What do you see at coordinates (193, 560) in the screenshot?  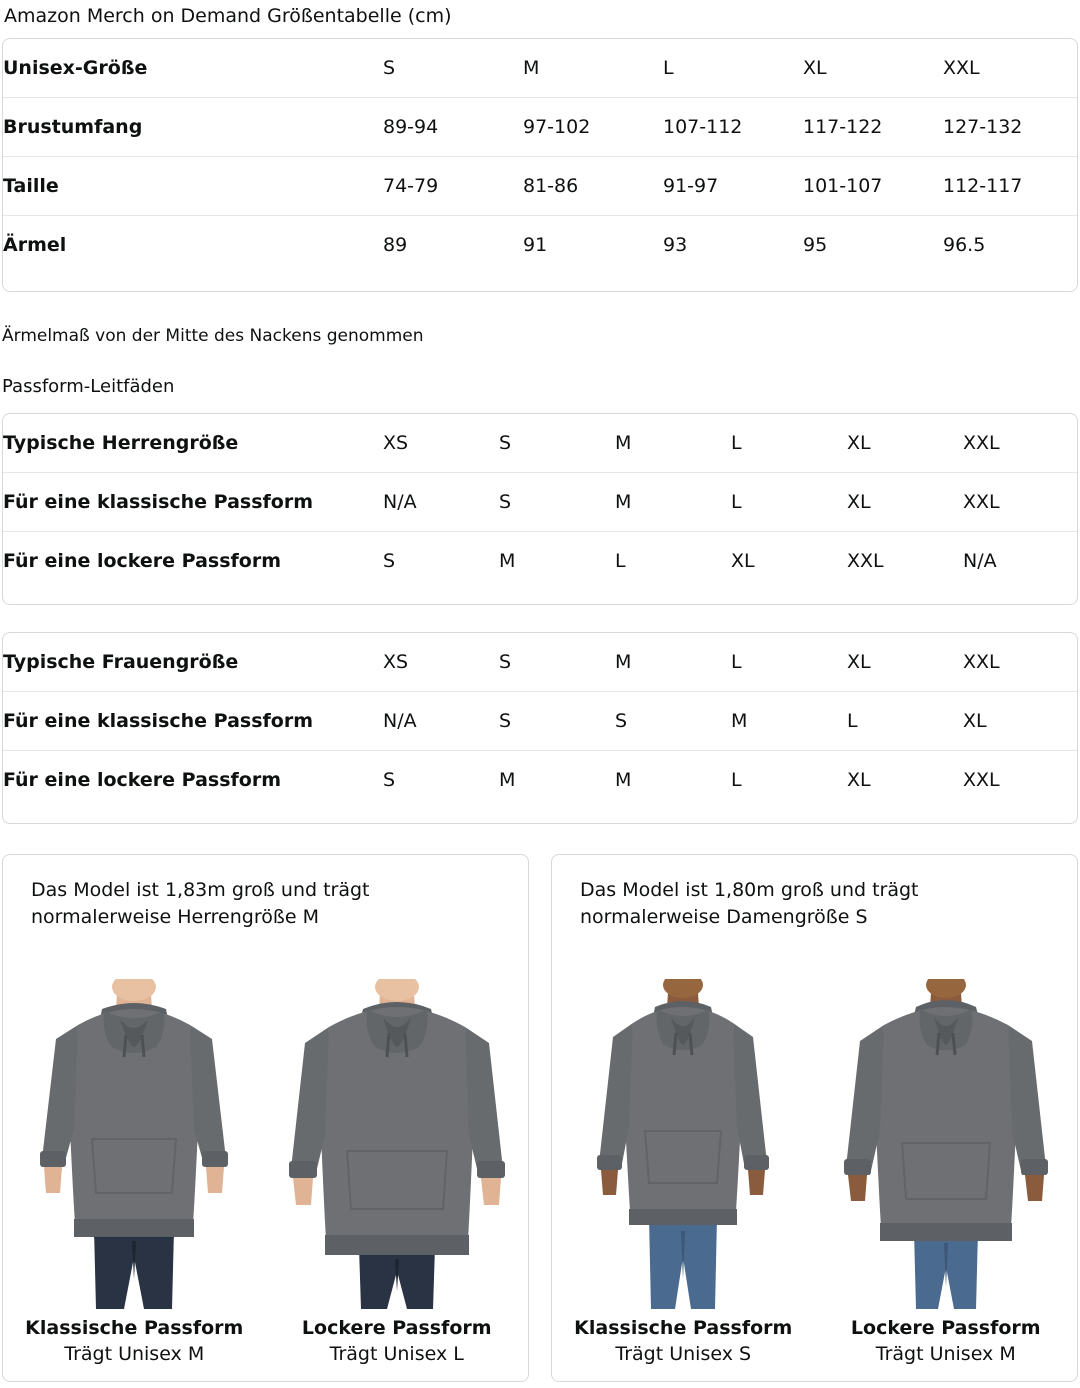 I see `row-label-mens-relaxed-fit: Für eine lockere Passform` at bounding box center [193, 560].